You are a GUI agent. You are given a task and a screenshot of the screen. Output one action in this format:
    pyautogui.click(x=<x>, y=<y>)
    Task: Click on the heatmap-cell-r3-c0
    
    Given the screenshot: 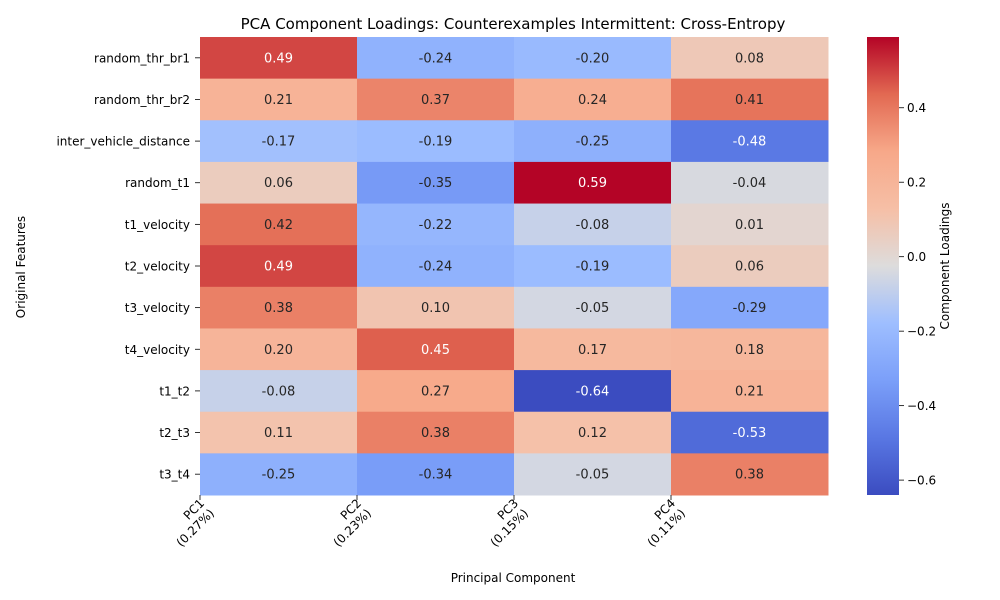 What is the action you would take?
    pyautogui.click(x=279, y=183)
    